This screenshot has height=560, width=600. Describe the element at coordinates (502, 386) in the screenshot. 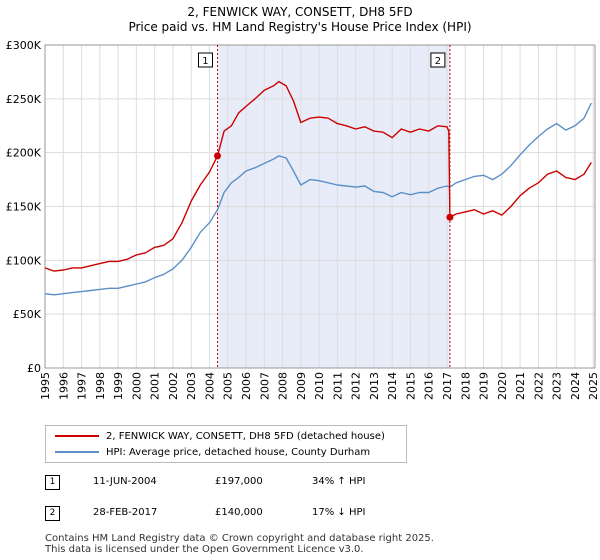

I see `x-tick-label: 2020` at that location.